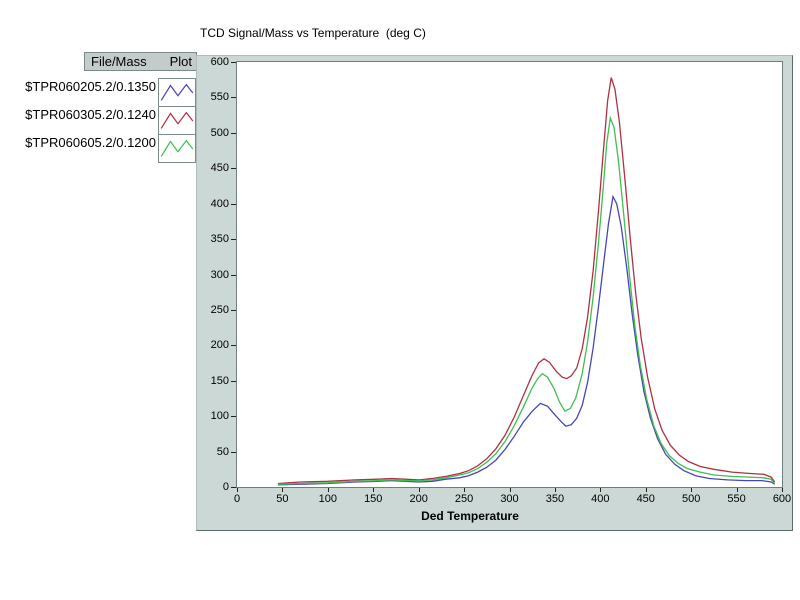 This screenshot has height=600, width=800. I want to click on legend-row: $TPR060205.2/0.1350, so click(98, 92).